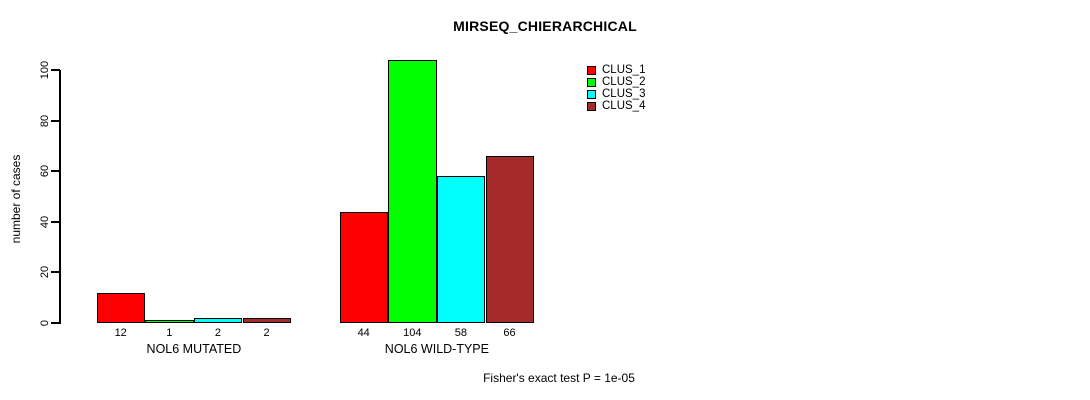 This screenshot has width=1090, height=400. I want to click on bar-value-label: 58, so click(461, 333).